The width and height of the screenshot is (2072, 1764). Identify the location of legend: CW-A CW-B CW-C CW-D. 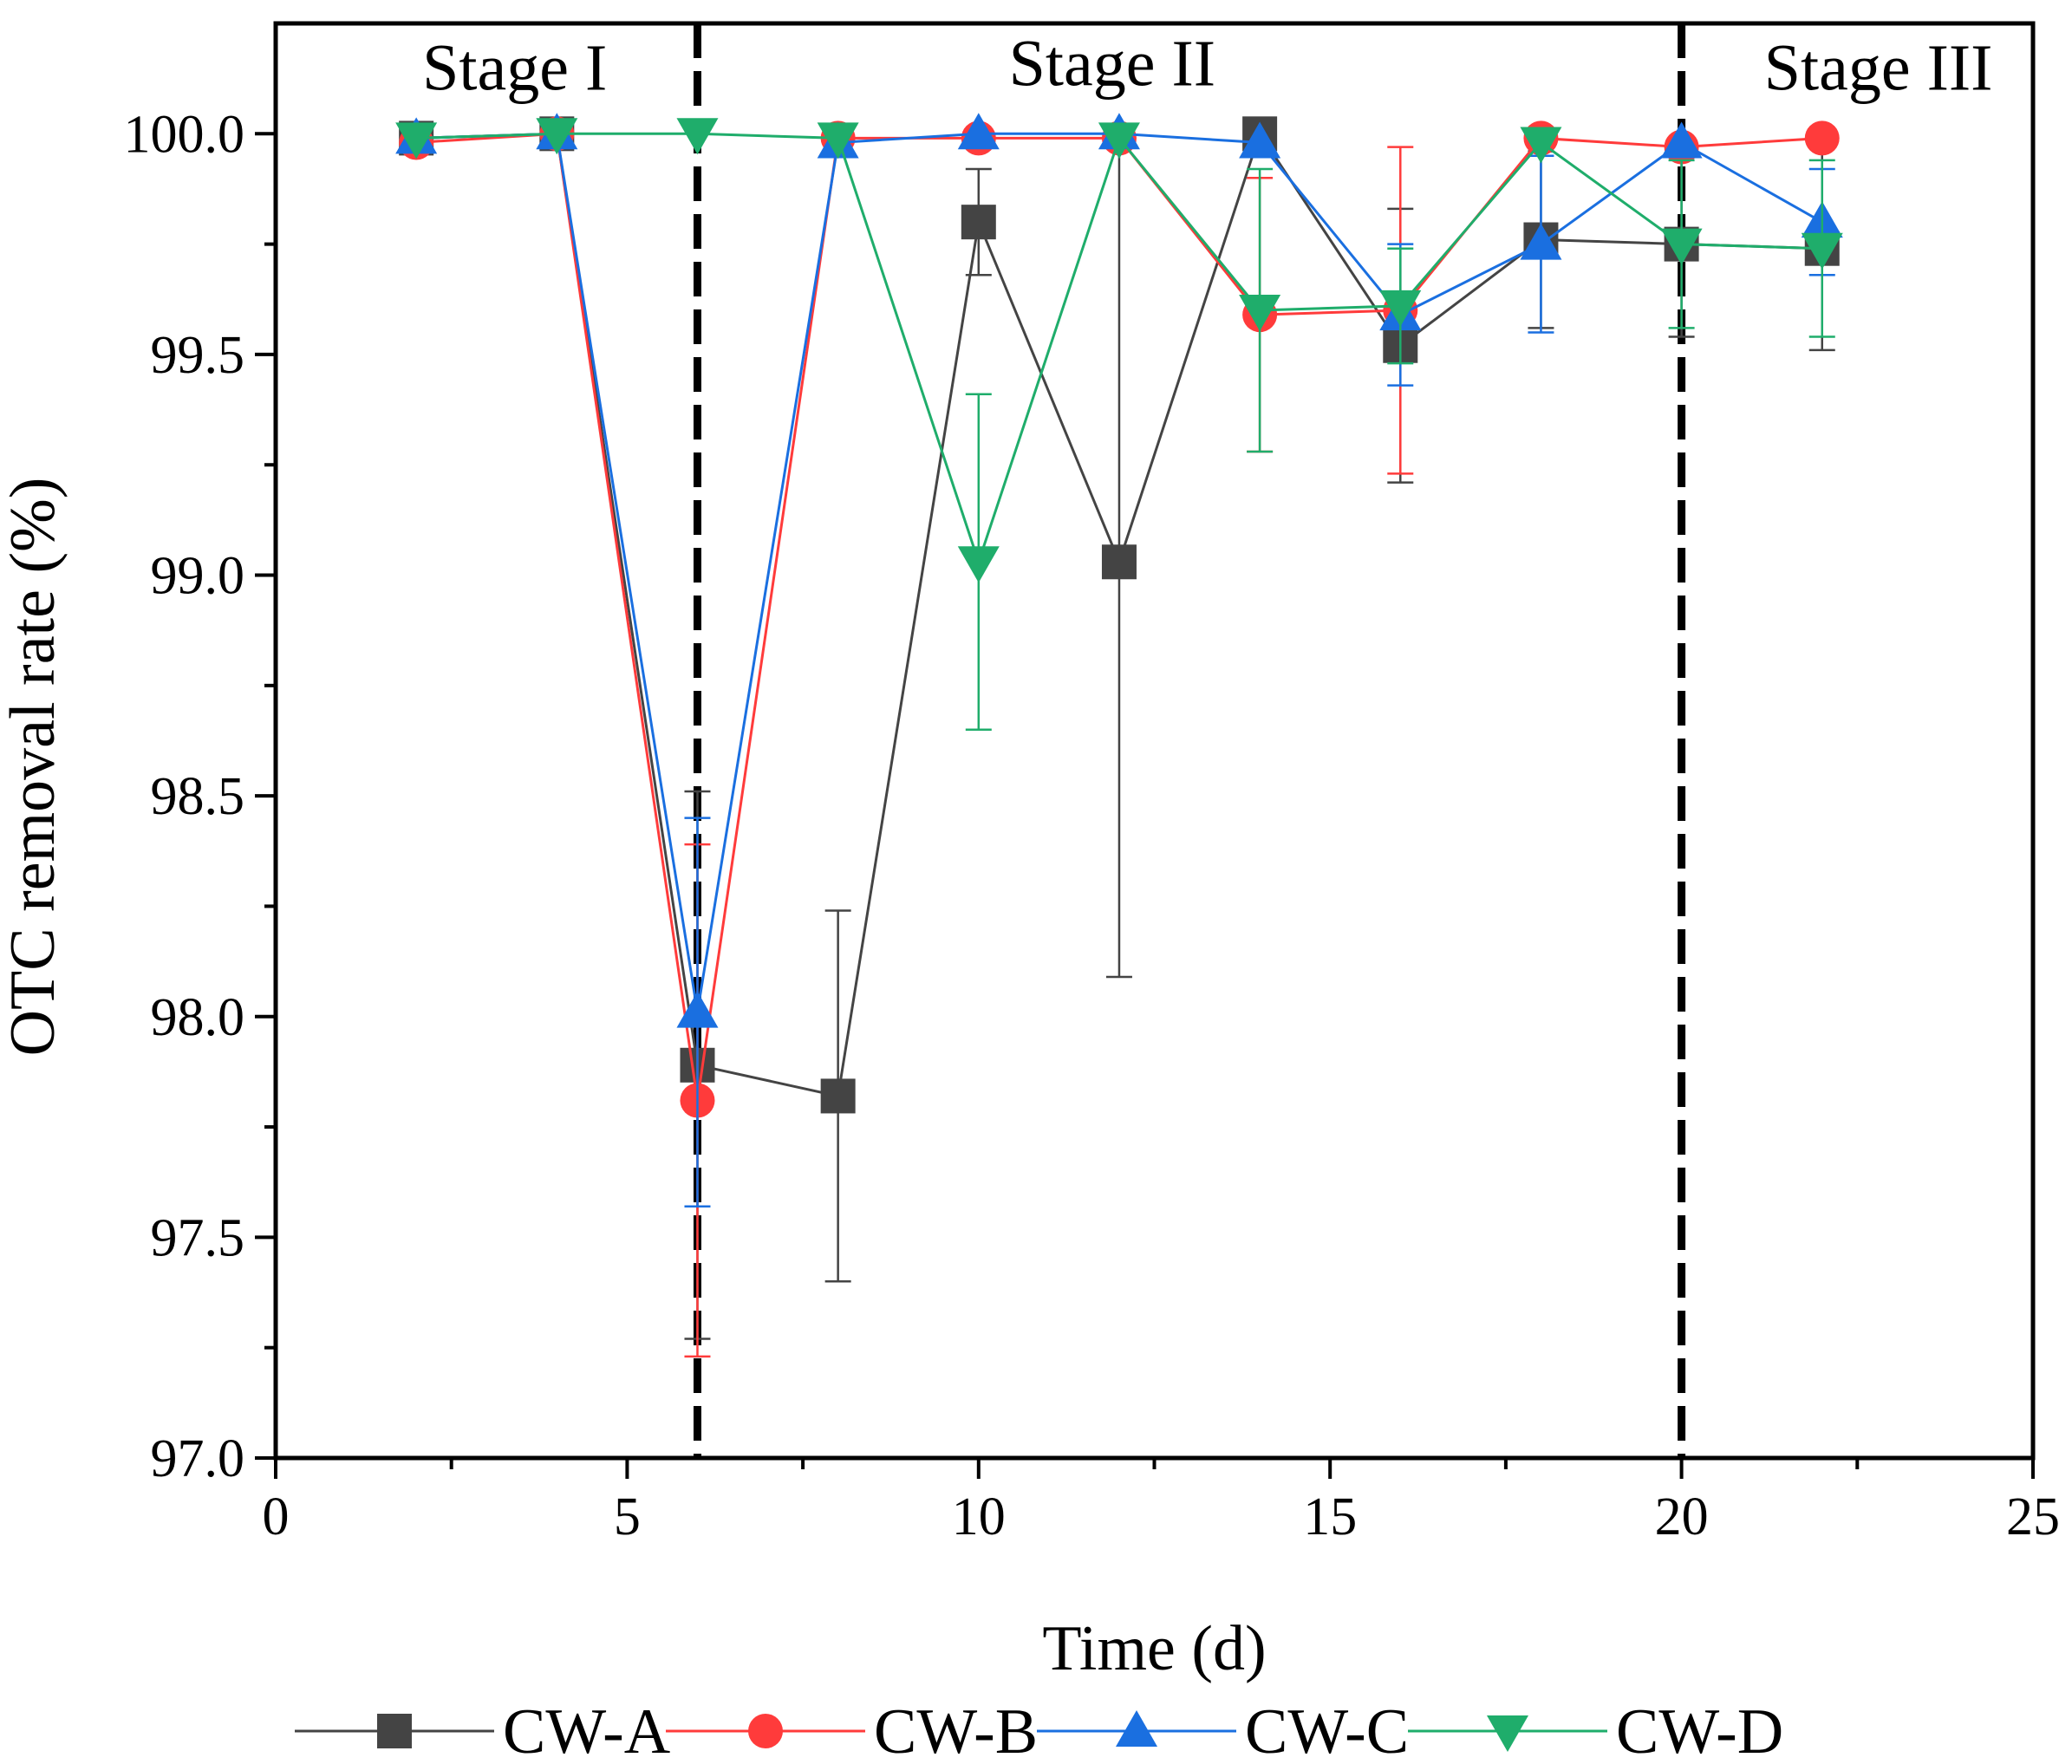
(1039, 1730).